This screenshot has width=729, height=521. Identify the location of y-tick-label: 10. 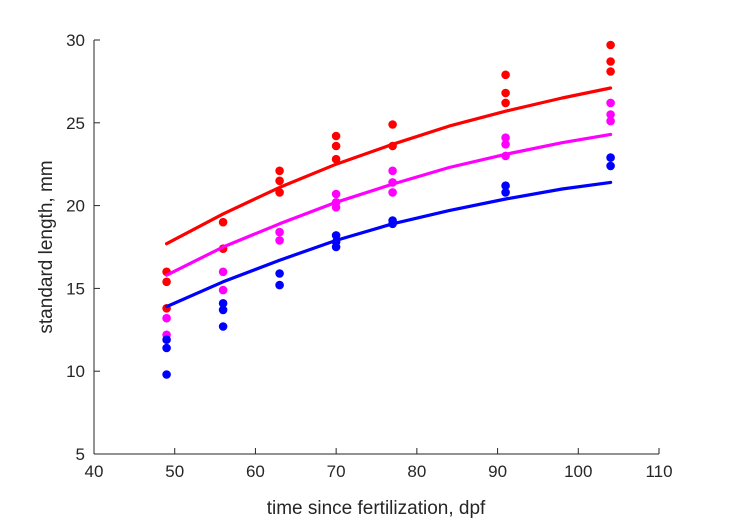
(75, 371).